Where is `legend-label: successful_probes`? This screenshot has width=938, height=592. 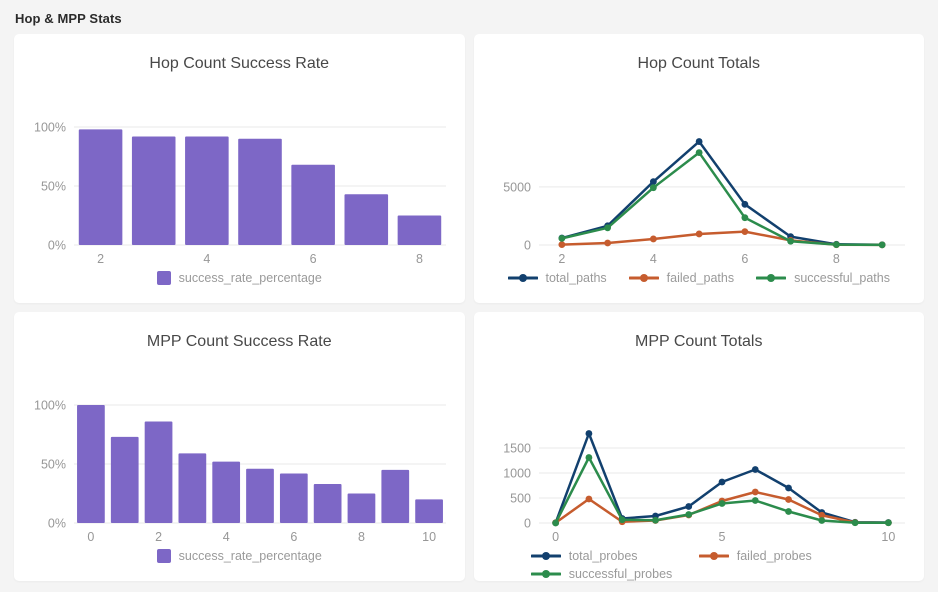 legend-label: successful_probes is located at coordinates (620, 574).